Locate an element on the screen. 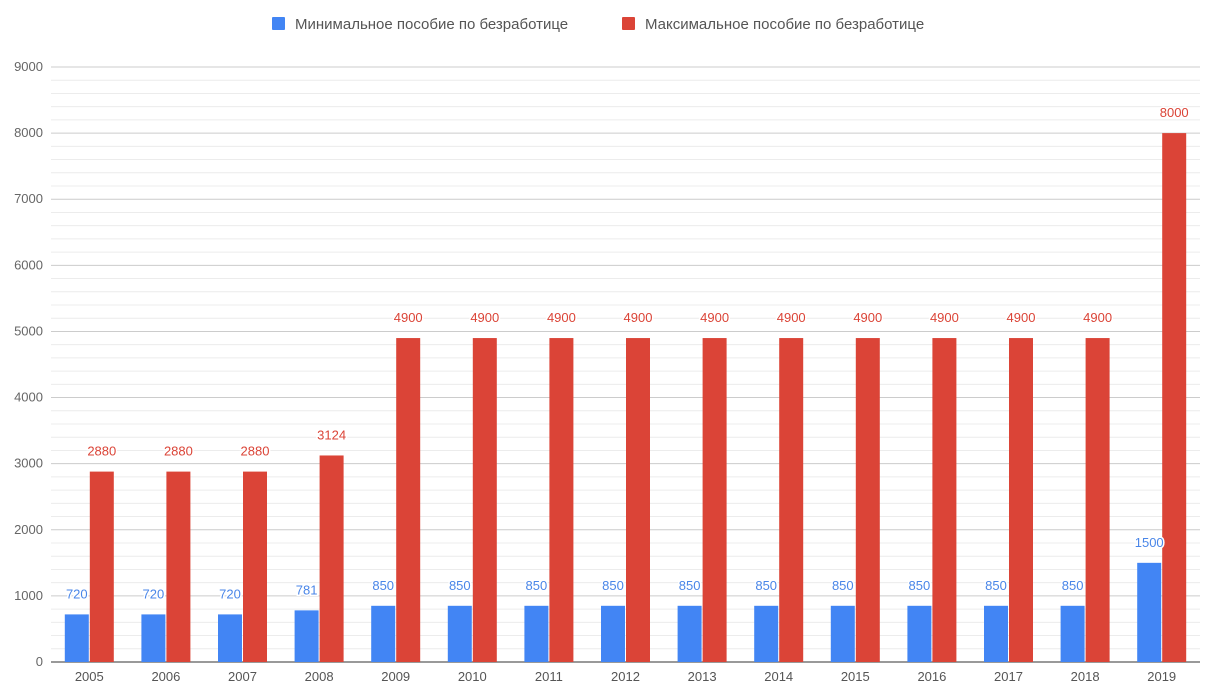  y-tick-label: 5000 is located at coordinates (28, 330).